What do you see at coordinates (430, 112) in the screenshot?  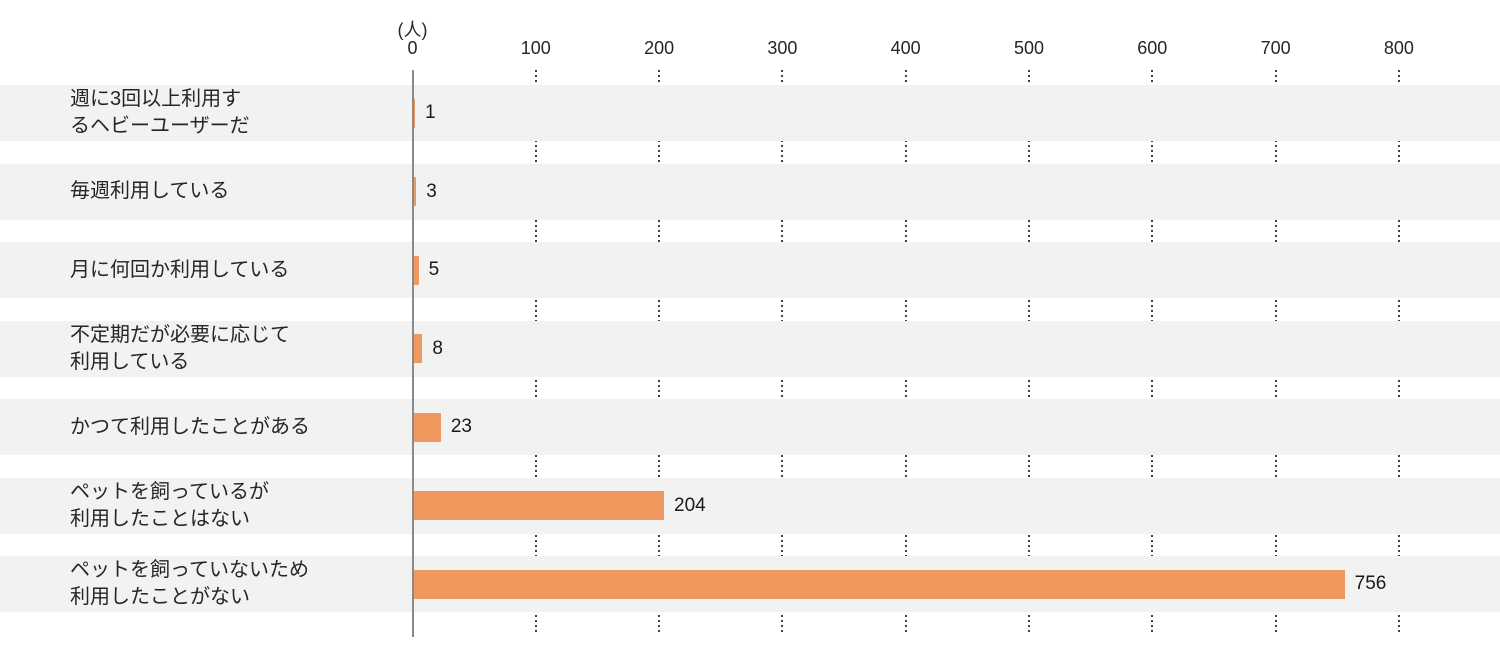 I see `value-label: 1` at bounding box center [430, 112].